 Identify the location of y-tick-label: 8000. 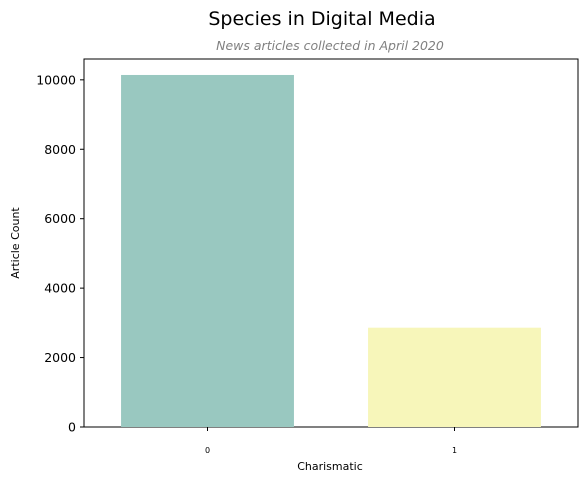
(60, 149).